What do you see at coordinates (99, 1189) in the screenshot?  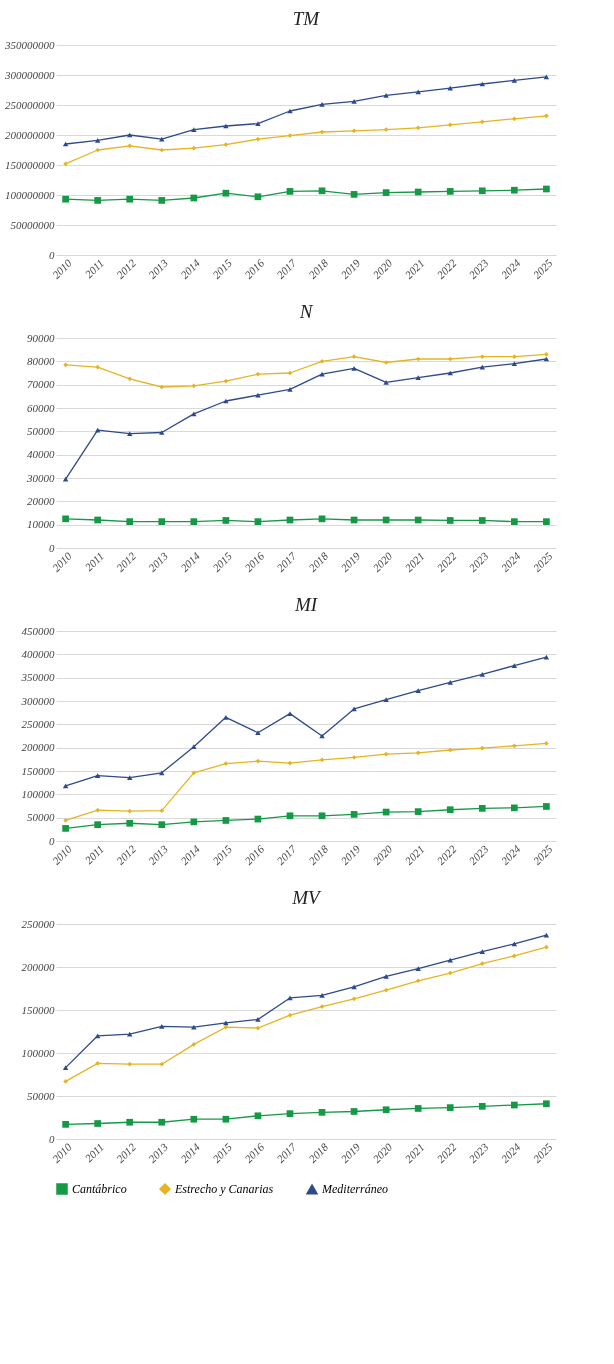 I see `legend-label: Cantábrico` at bounding box center [99, 1189].